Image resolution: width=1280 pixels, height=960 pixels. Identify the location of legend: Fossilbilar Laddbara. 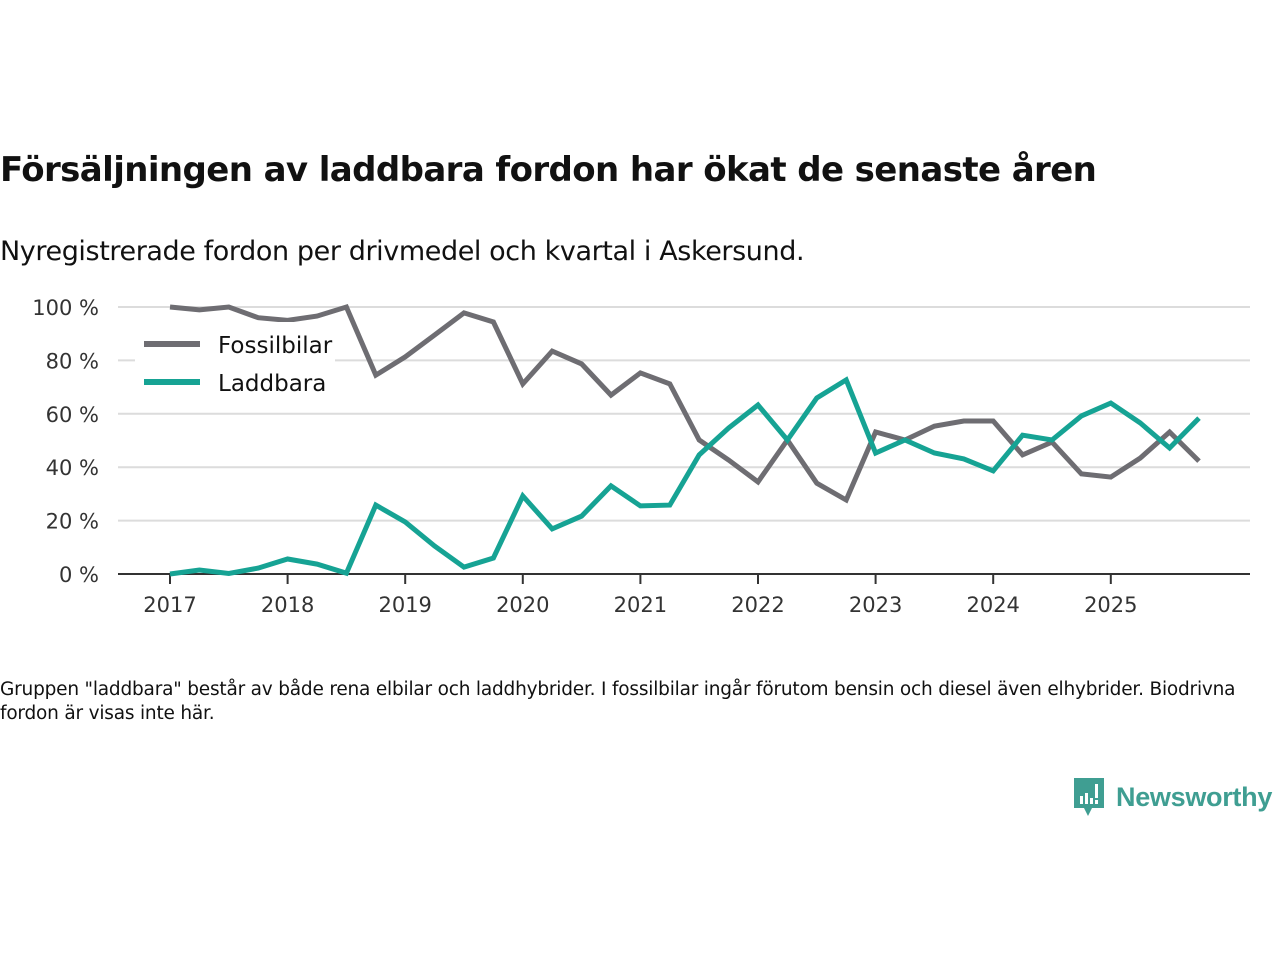
(235, 363).